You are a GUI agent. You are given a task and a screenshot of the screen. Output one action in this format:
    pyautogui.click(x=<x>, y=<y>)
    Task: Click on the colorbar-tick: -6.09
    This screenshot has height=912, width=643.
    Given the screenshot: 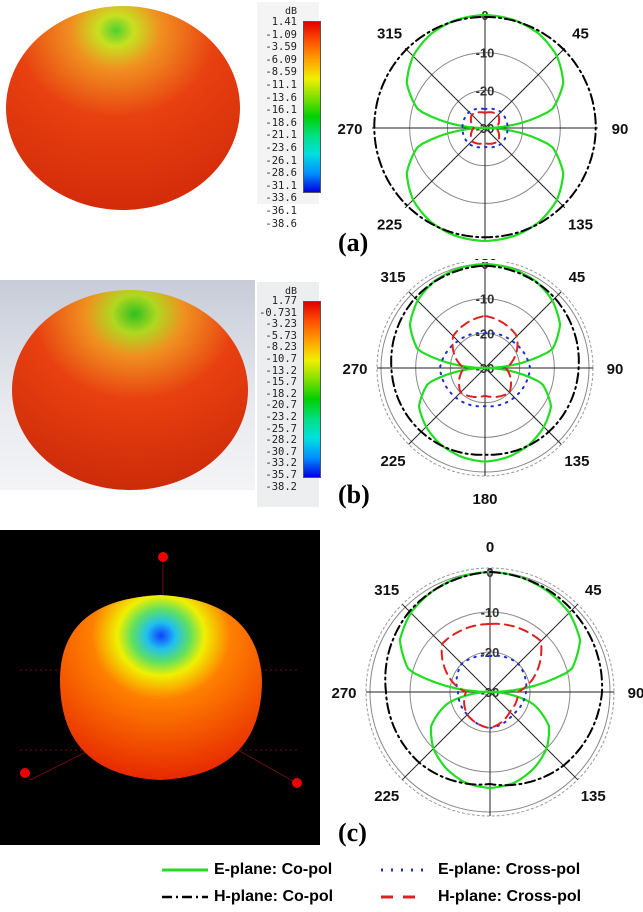 What is the action you would take?
    pyautogui.click(x=281, y=59)
    